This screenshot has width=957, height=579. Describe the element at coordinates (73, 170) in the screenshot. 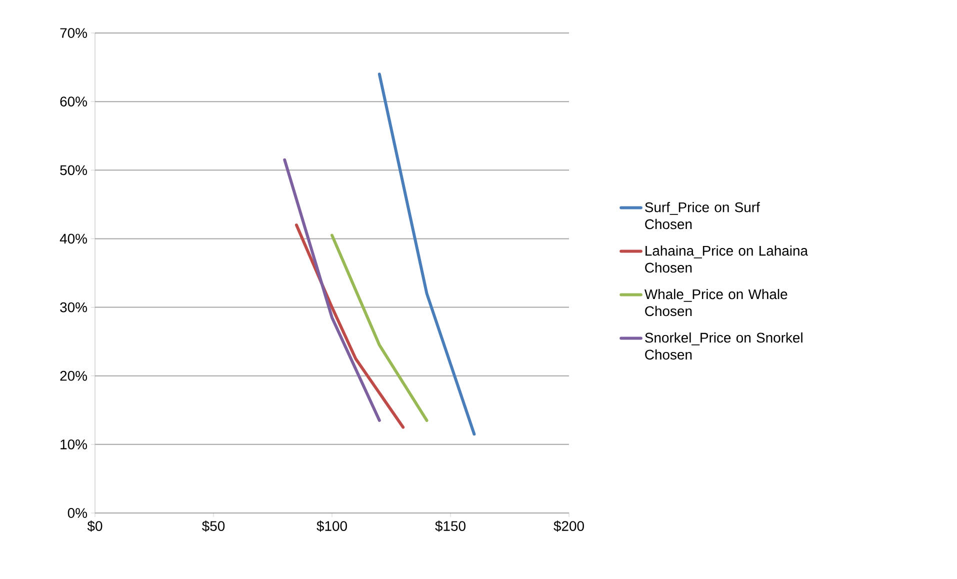

I see `y-tick-label: 50%` at that location.